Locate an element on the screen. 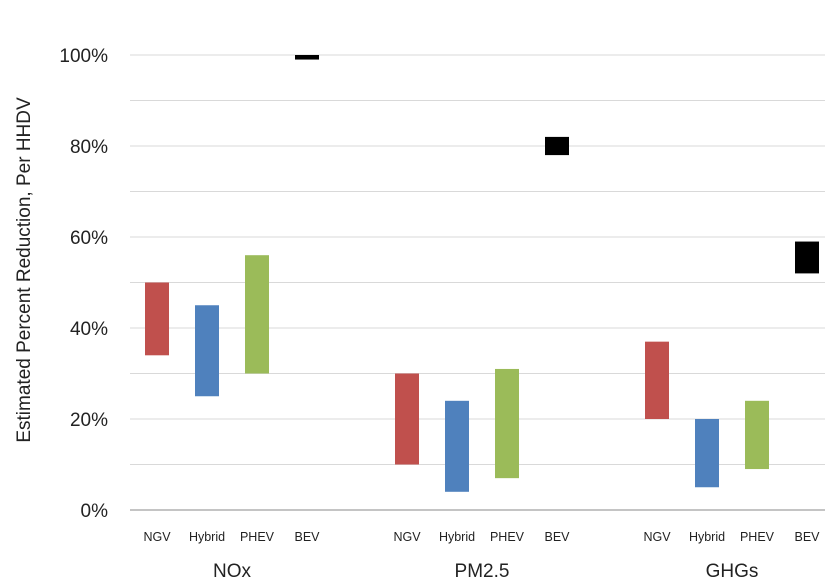 Image resolution: width=825 pixels, height=583 pixels. y-tick-label: 60% is located at coordinates (89, 238).